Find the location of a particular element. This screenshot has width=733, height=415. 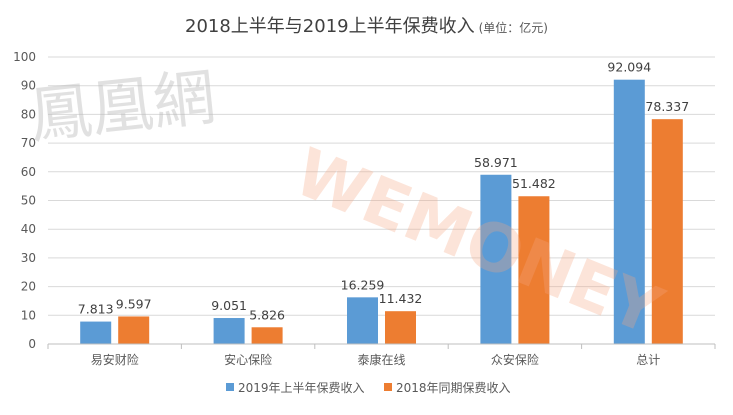

y-tick-label: 0 is located at coordinates (32, 344).